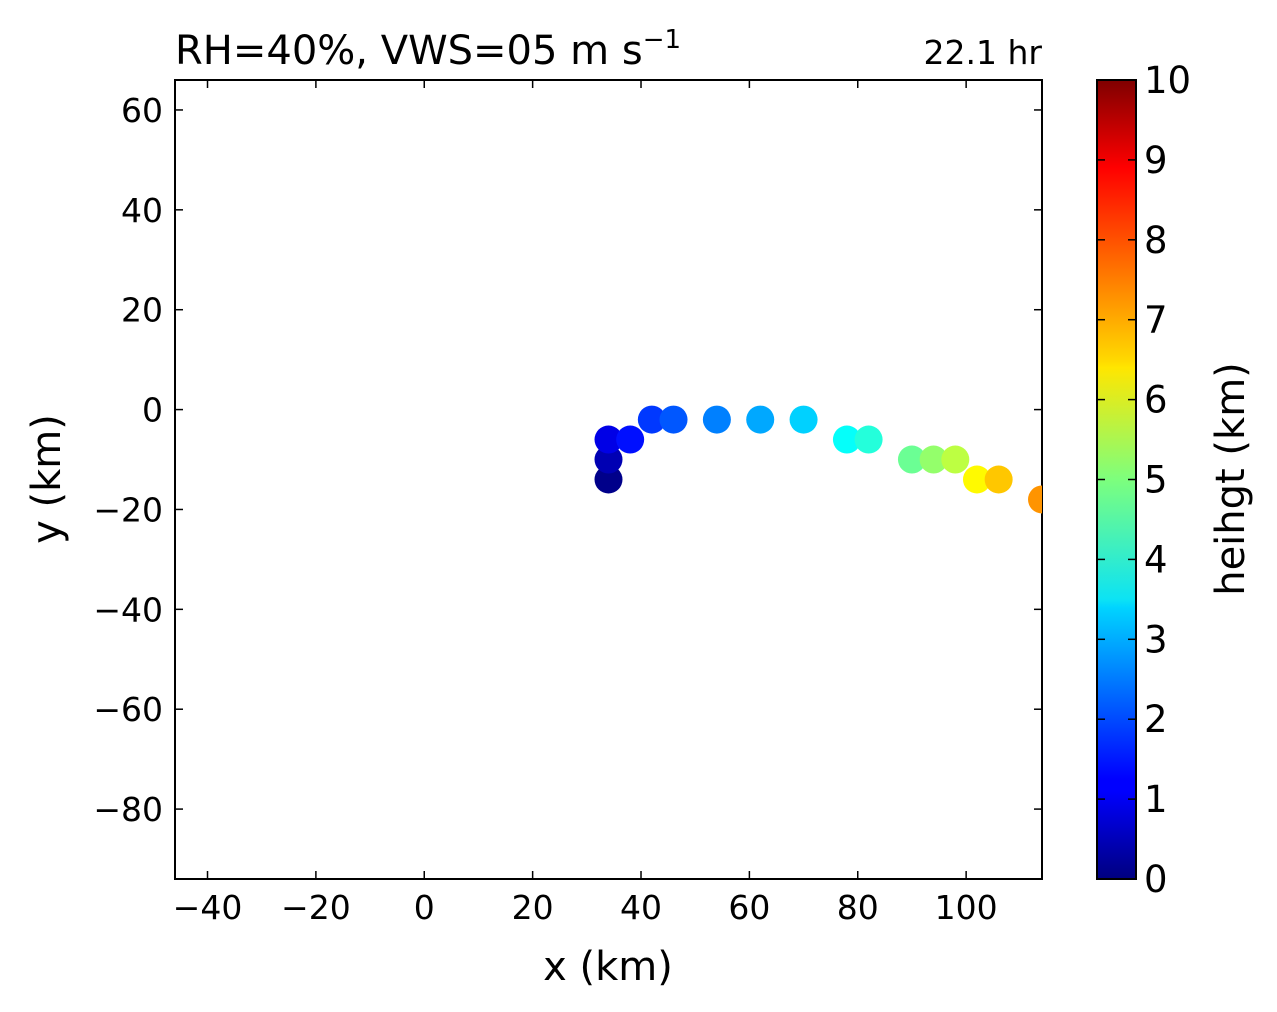  Describe the element at coordinates (1156, 639) in the screenshot. I see `colorbar-tick-label: 3` at that location.